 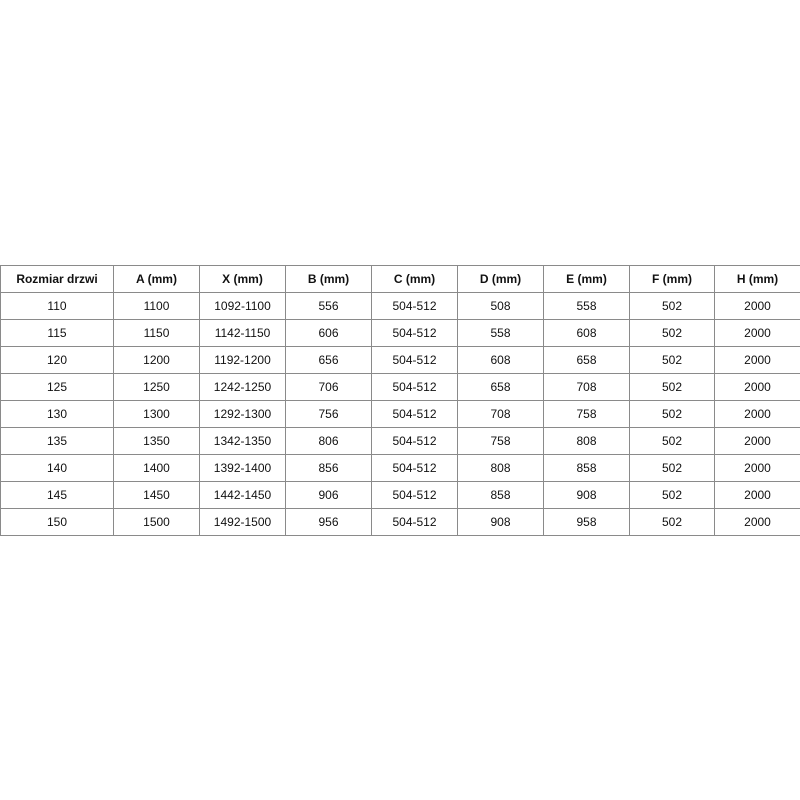 I want to click on table-cell: 1092-1100, so click(x=242, y=306).